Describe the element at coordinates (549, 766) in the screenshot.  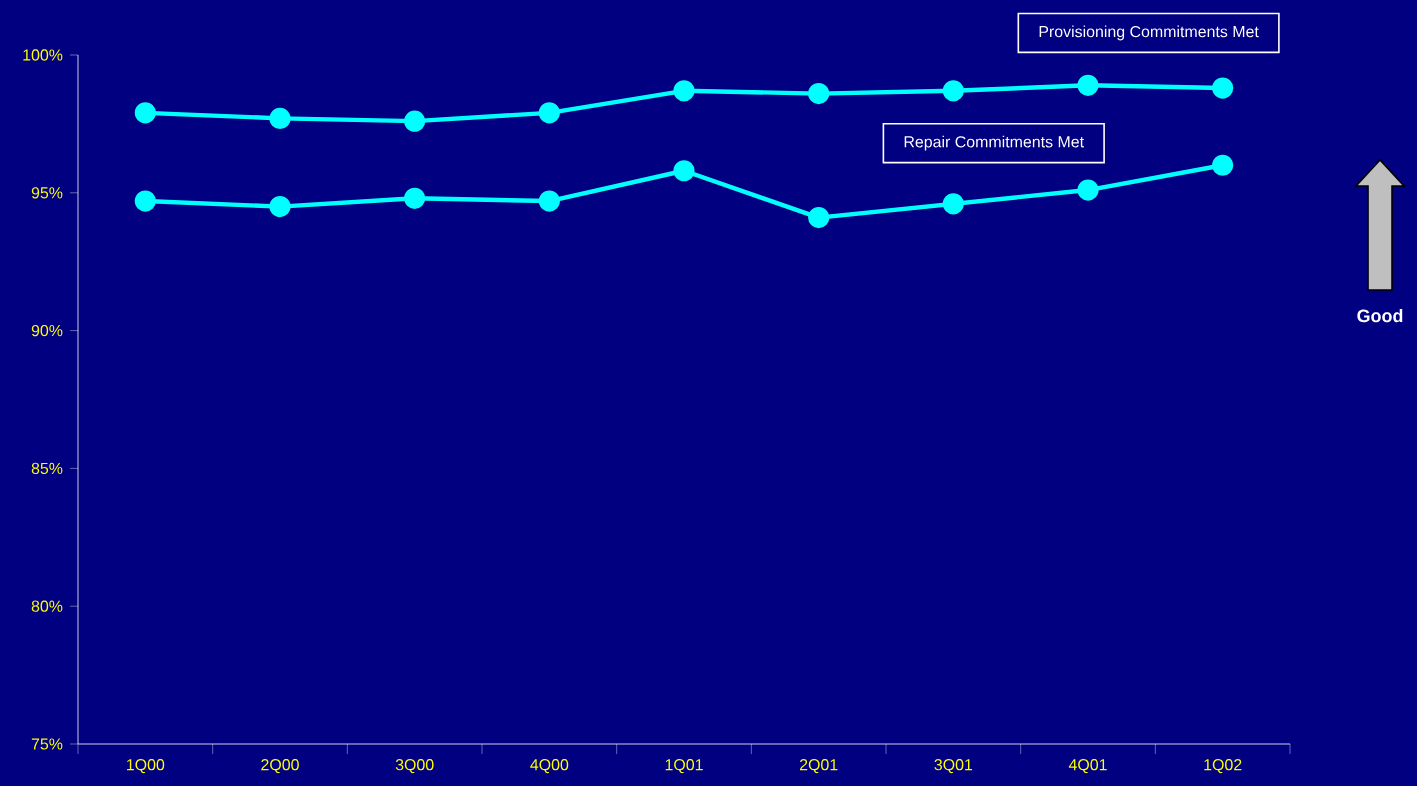
I see `x-tick-label: 4Q00` at that location.